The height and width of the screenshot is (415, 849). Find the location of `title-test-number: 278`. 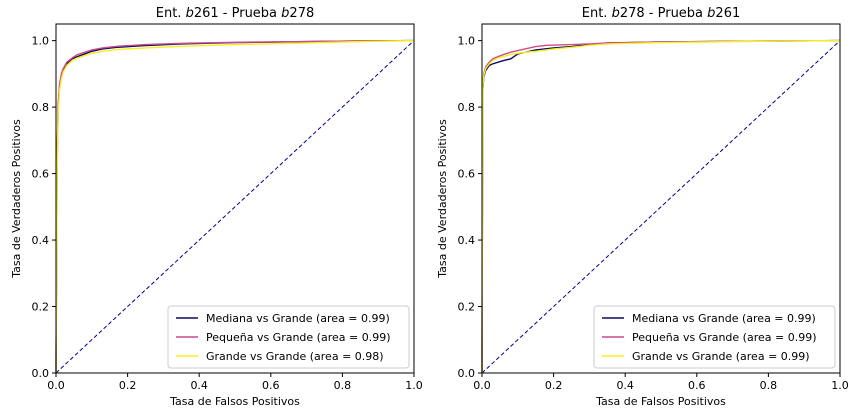

title-test-number: 278 is located at coordinates (301, 13).